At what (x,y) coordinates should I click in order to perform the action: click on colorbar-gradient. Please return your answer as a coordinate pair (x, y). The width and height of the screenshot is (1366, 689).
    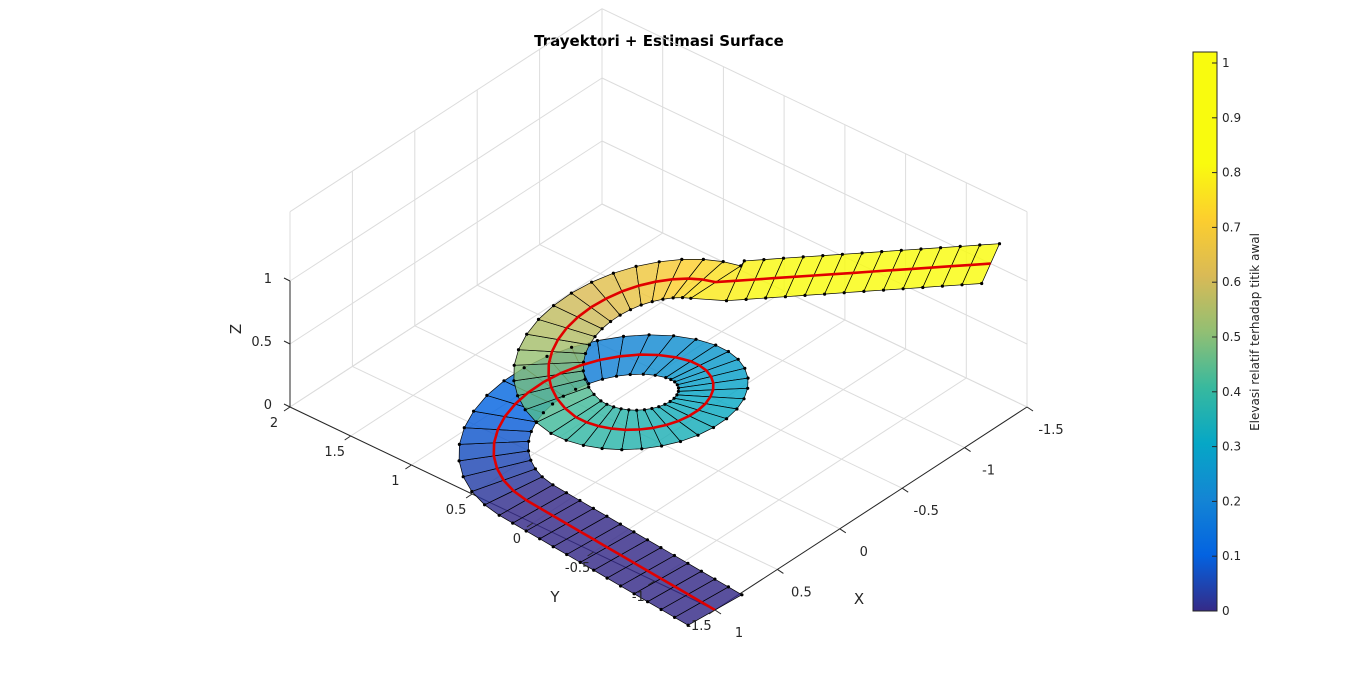
    Looking at the image, I should click on (1205, 331).